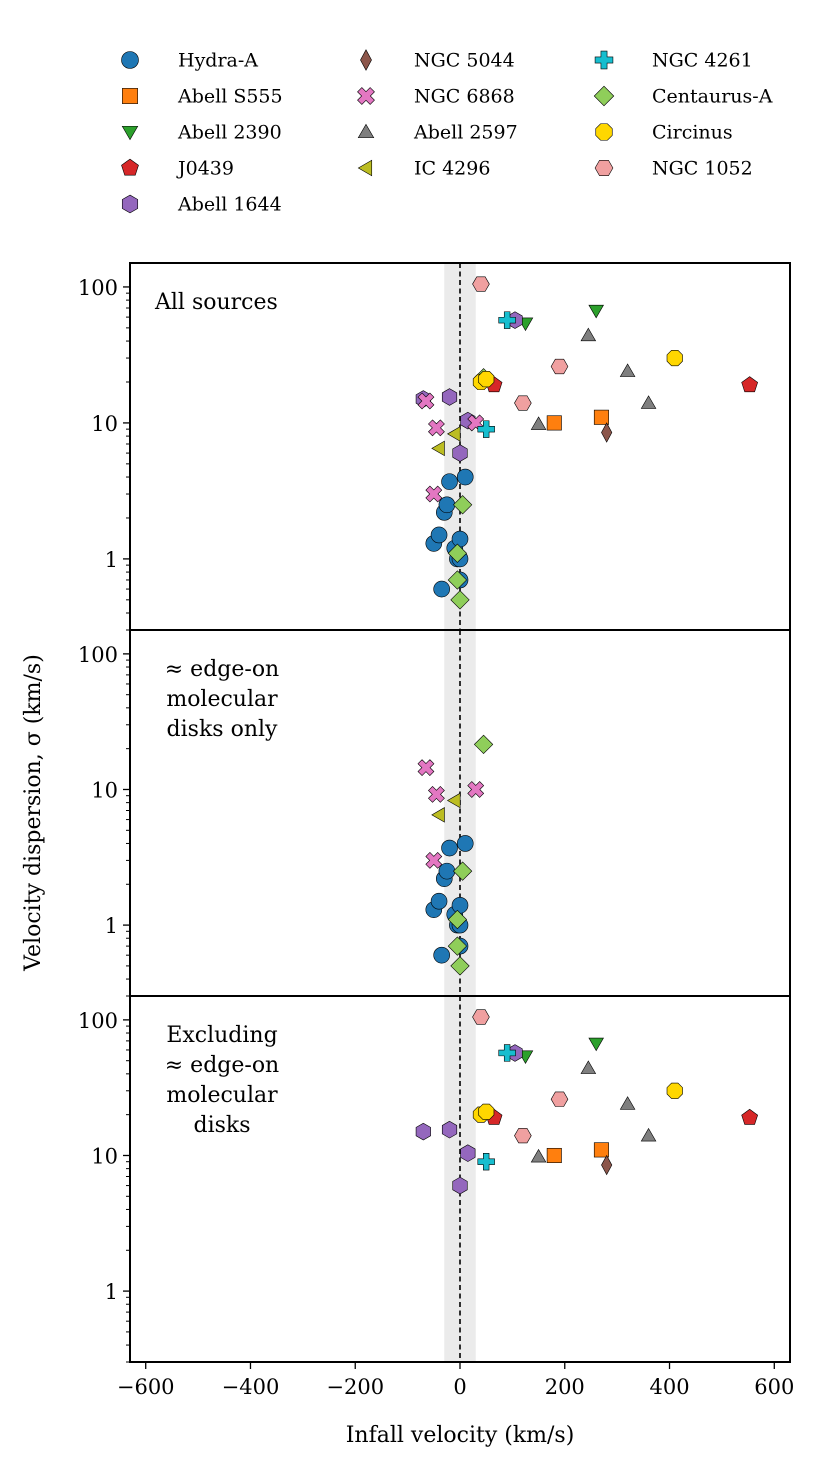 The height and width of the screenshot is (1465, 814). What do you see at coordinates (604, 132) in the screenshot?
I see `legend-marker-circinus` at bounding box center [604, 132].